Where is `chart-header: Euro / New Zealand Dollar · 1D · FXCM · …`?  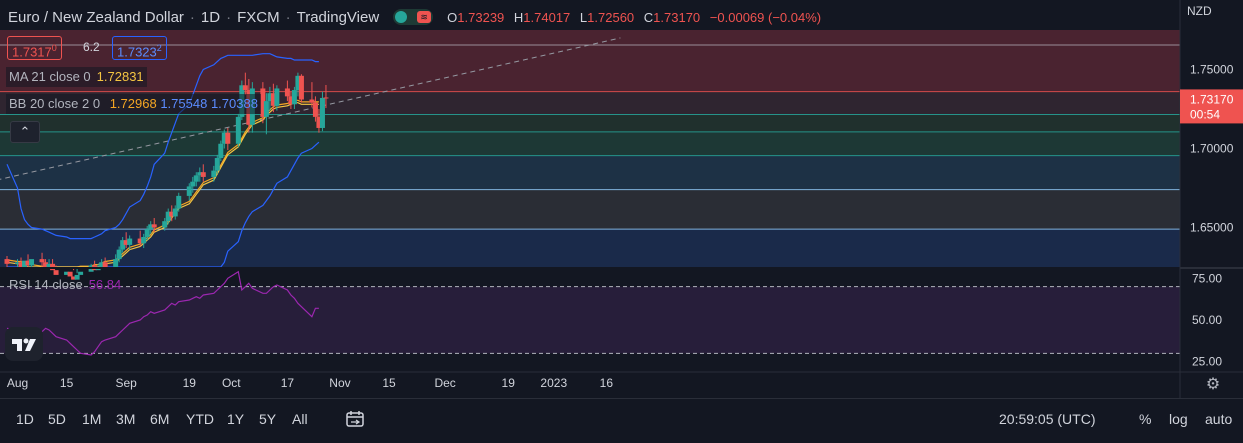
chart-header: Euro / New Zealand Dollar · 1D · FXCM · … is located at coordinates (417, 17).